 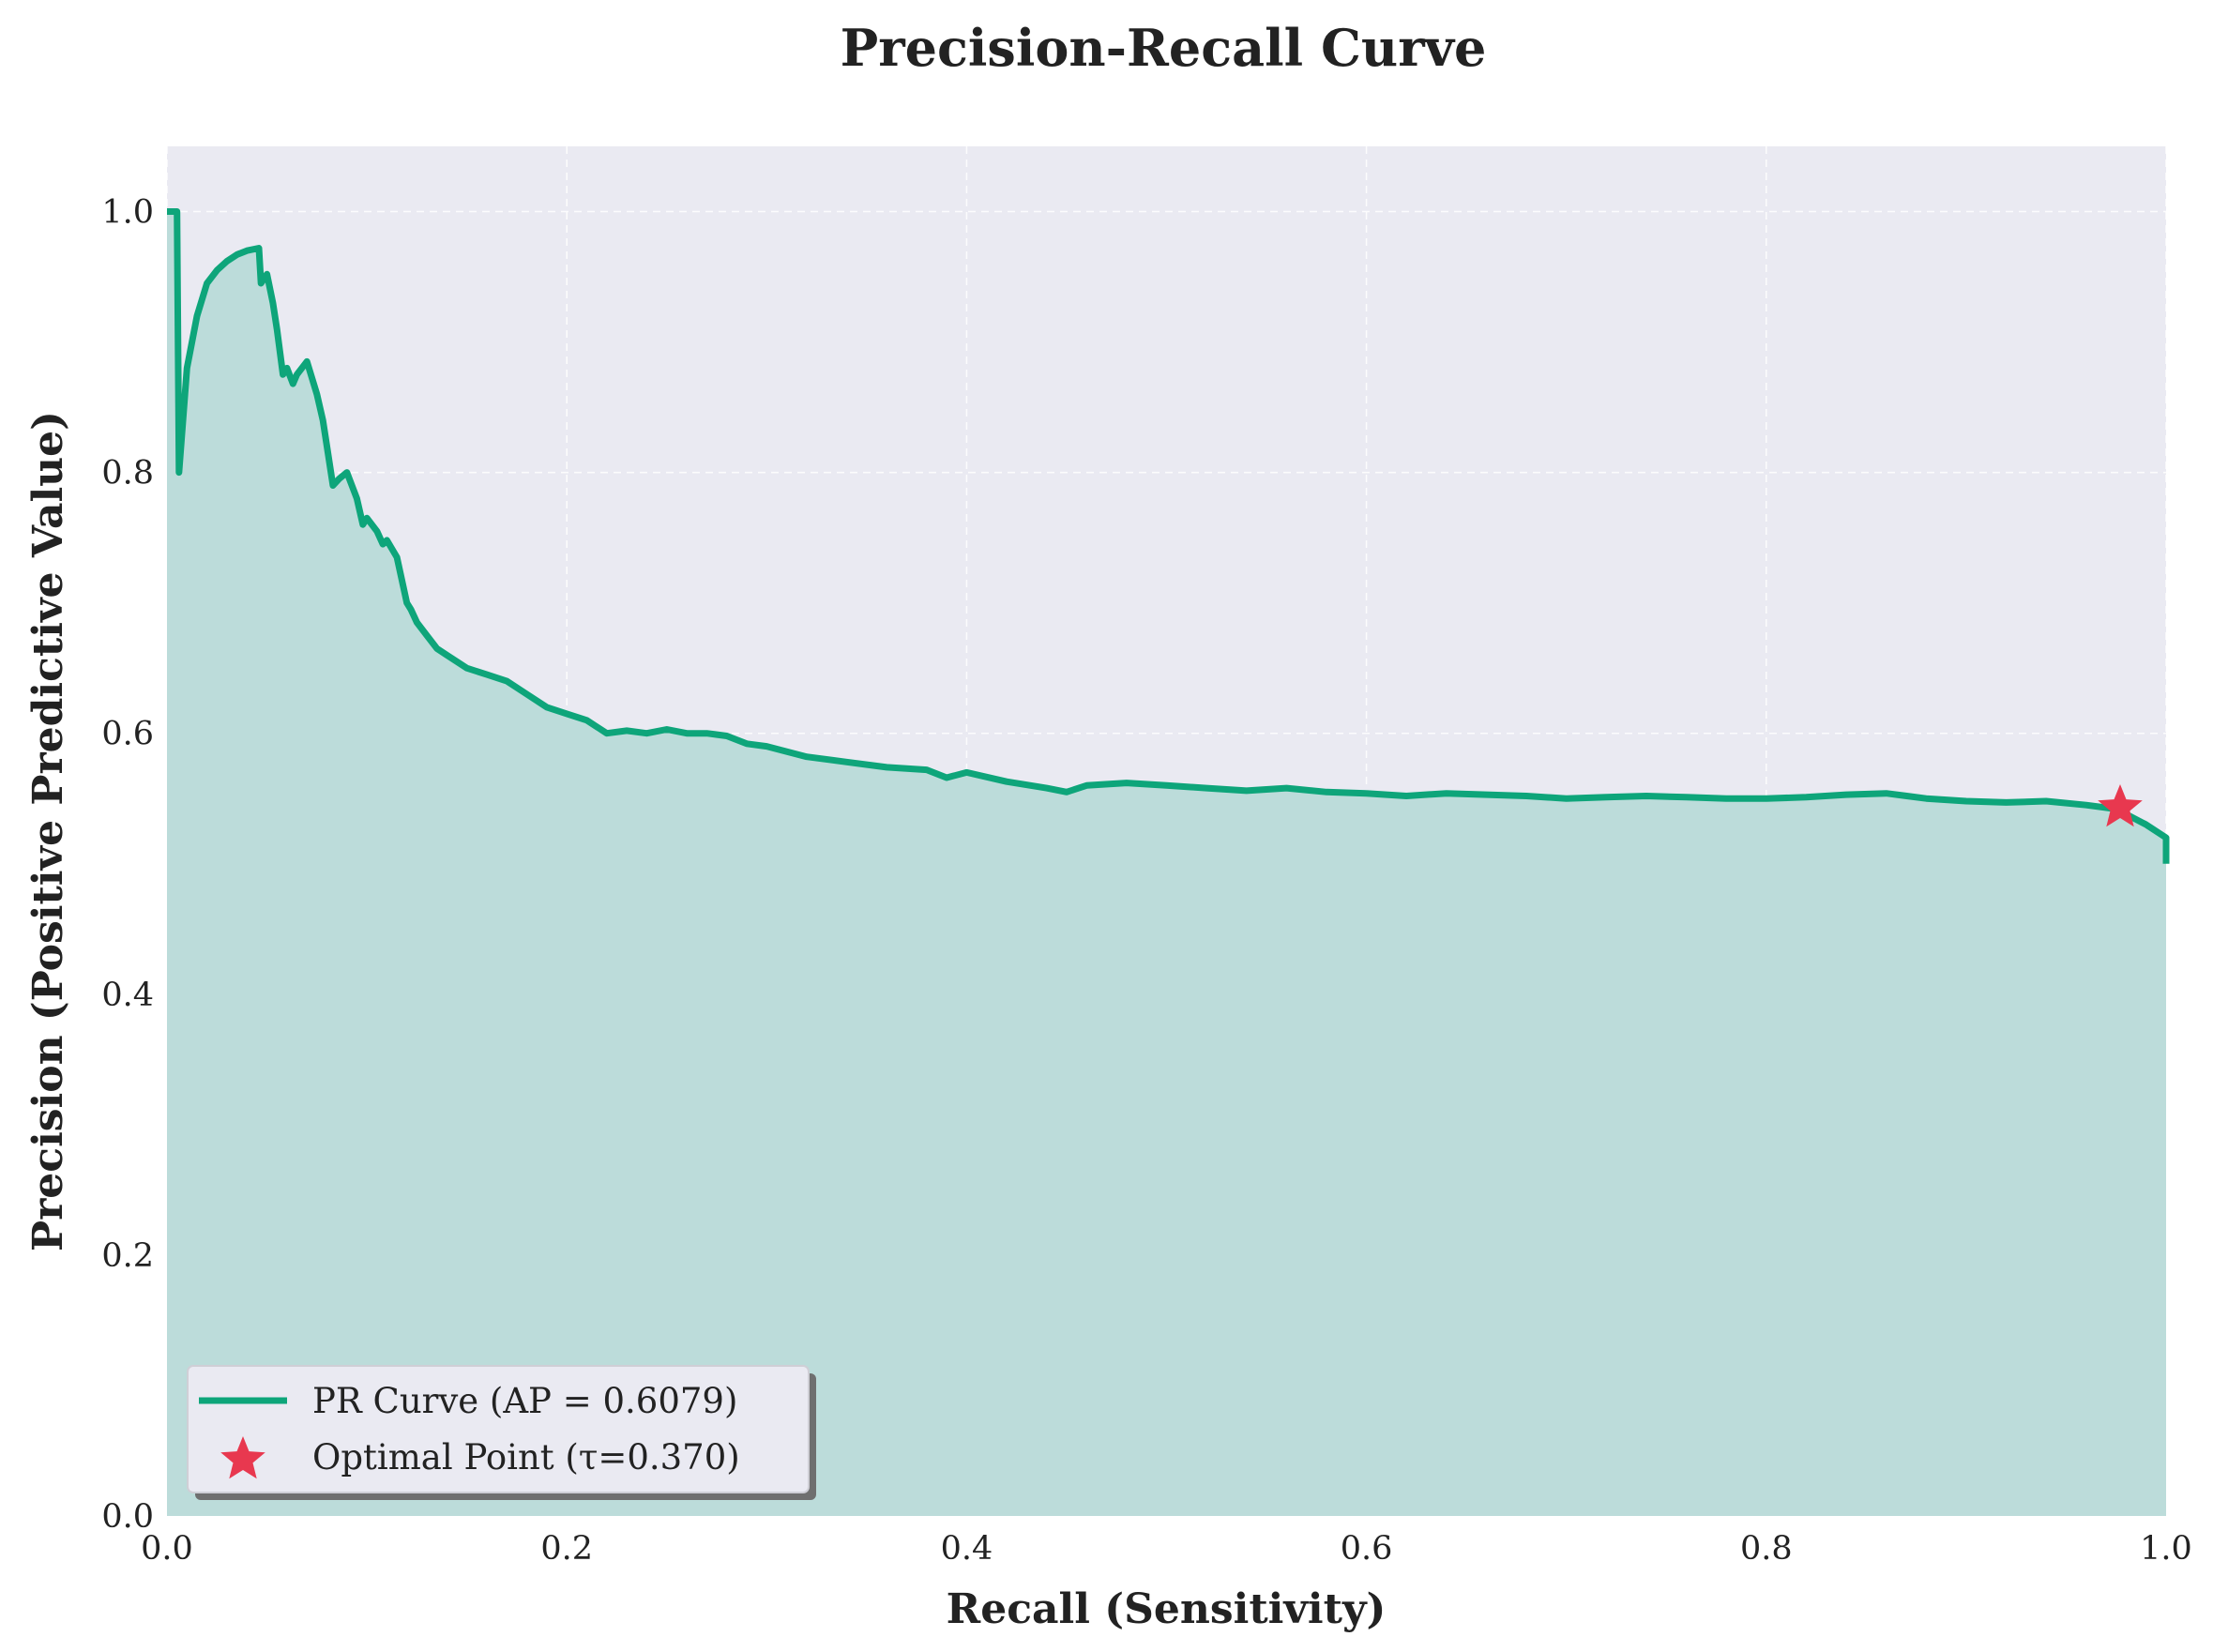 I want to click on legend-star-icon, so click(x=242, y=1457).